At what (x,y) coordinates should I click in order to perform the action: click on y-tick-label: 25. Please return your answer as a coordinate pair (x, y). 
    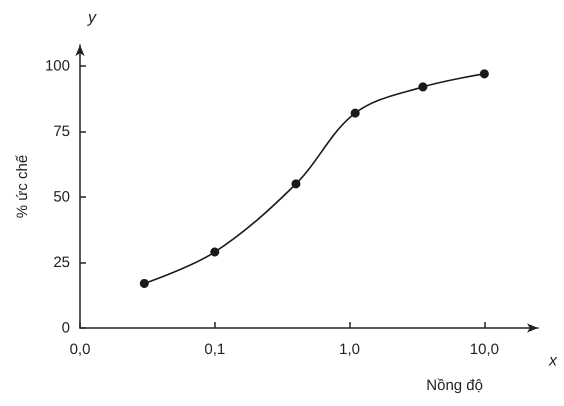
    Looking at the image, I should click on (61, 262).